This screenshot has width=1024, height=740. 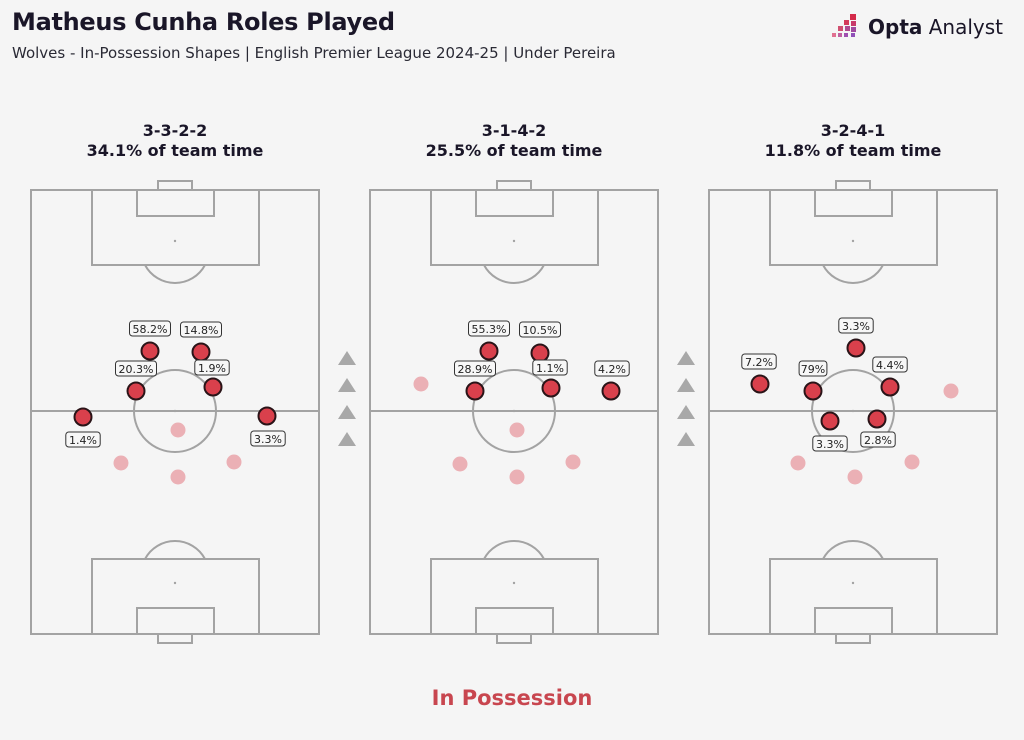 What do you see at coordinates (514, 150) in the screenshot?
I see `team-time-share: 25.5% of team time` at bounding box center [514, 150].